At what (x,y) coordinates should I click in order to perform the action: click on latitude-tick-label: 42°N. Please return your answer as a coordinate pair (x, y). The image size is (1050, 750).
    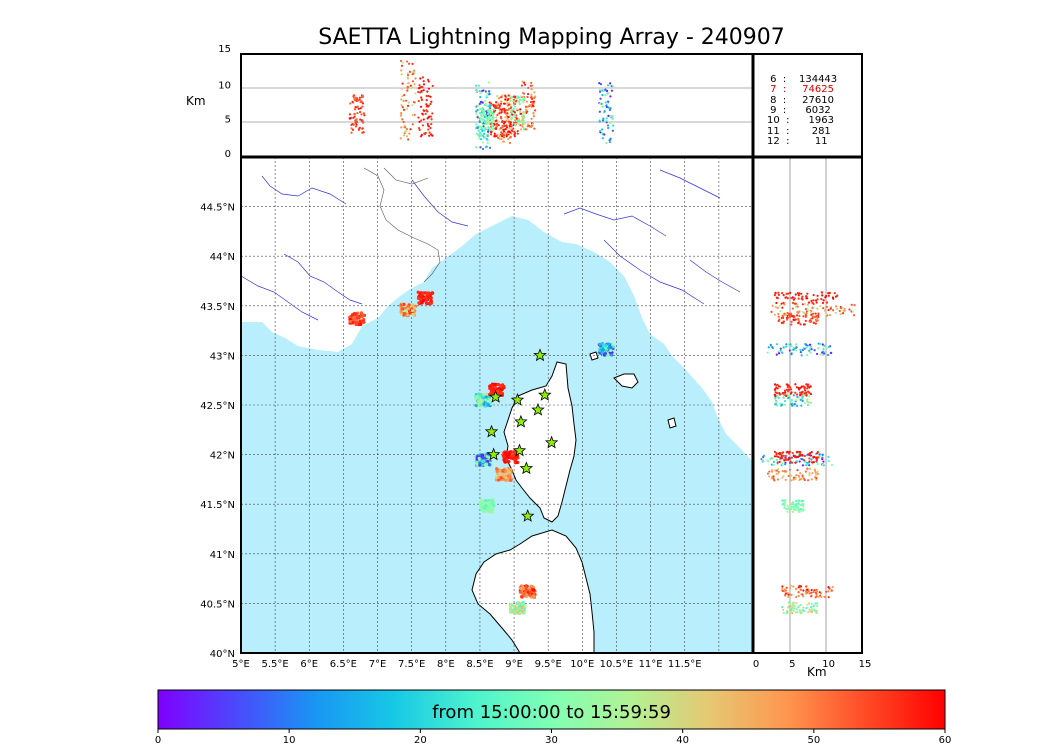
    Looking at the image, I should click on (222, 456).